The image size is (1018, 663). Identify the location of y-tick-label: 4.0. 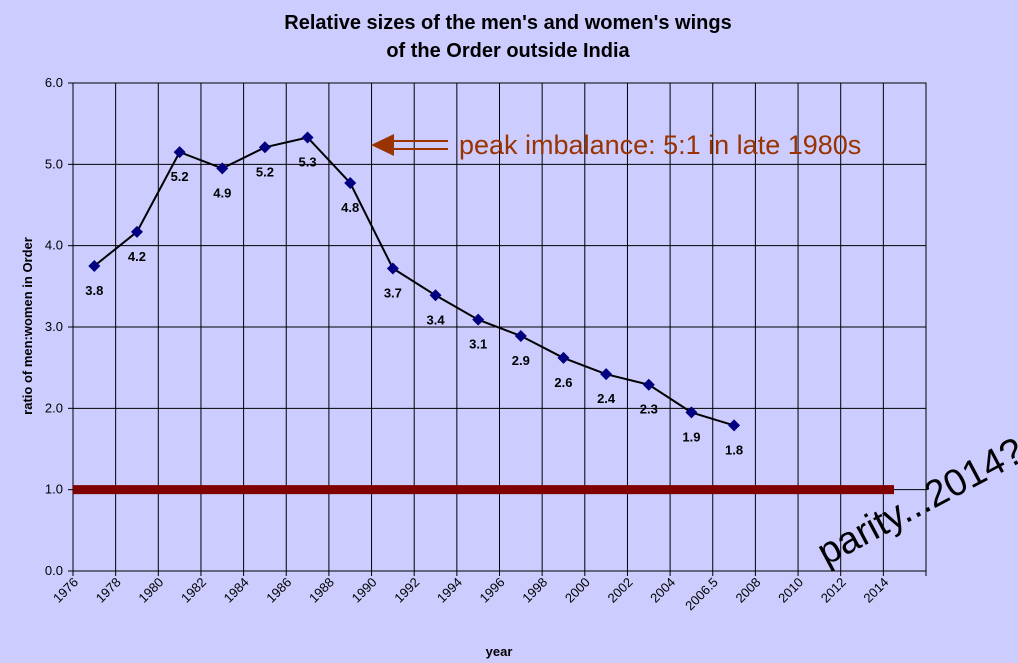
(54, 245).